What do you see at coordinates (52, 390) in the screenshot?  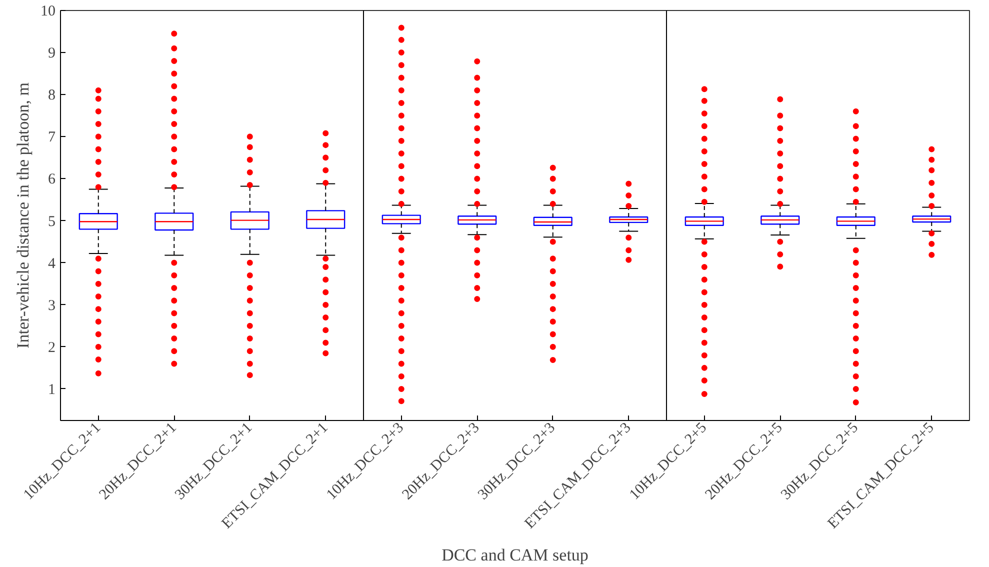 I see `y-tick-label: 1` at bounding box center [52, 390].